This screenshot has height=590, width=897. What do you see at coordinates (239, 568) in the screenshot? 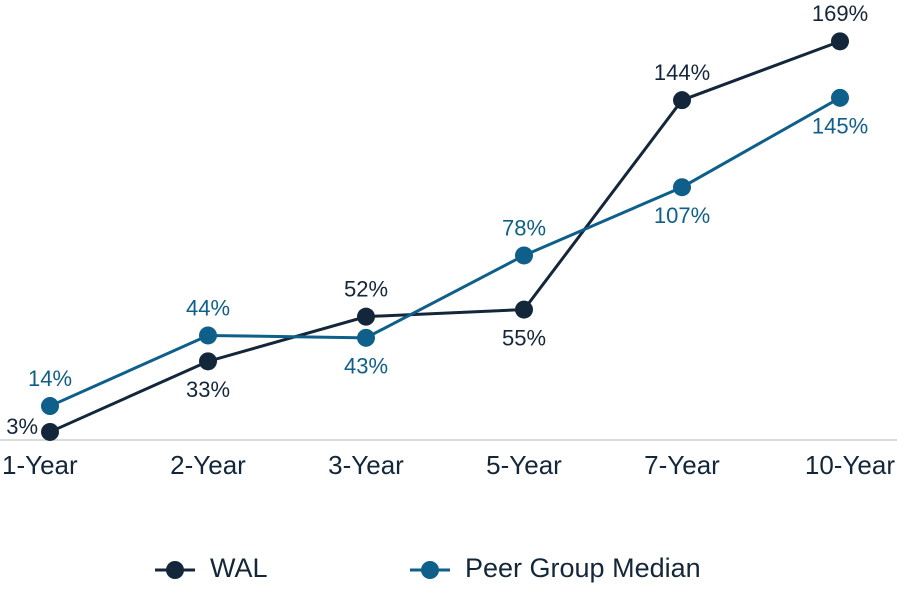
I see `legend-label: WAL` at bounding box center [239, 568].